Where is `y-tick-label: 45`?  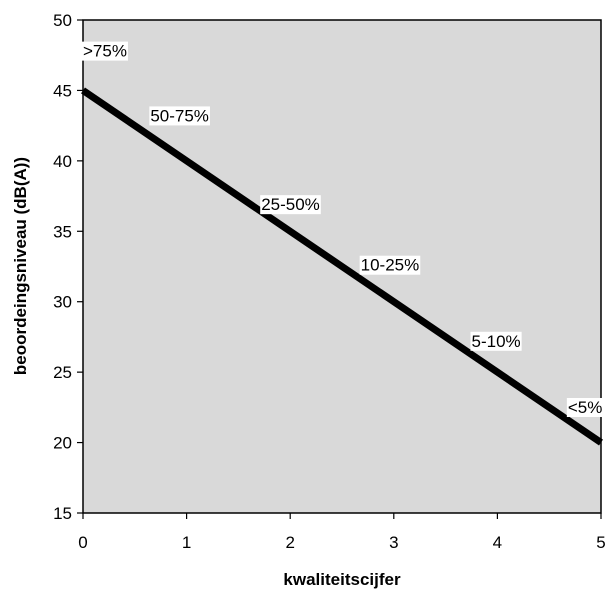 y-tick-label: 45 is located at coordinates (62, 90).